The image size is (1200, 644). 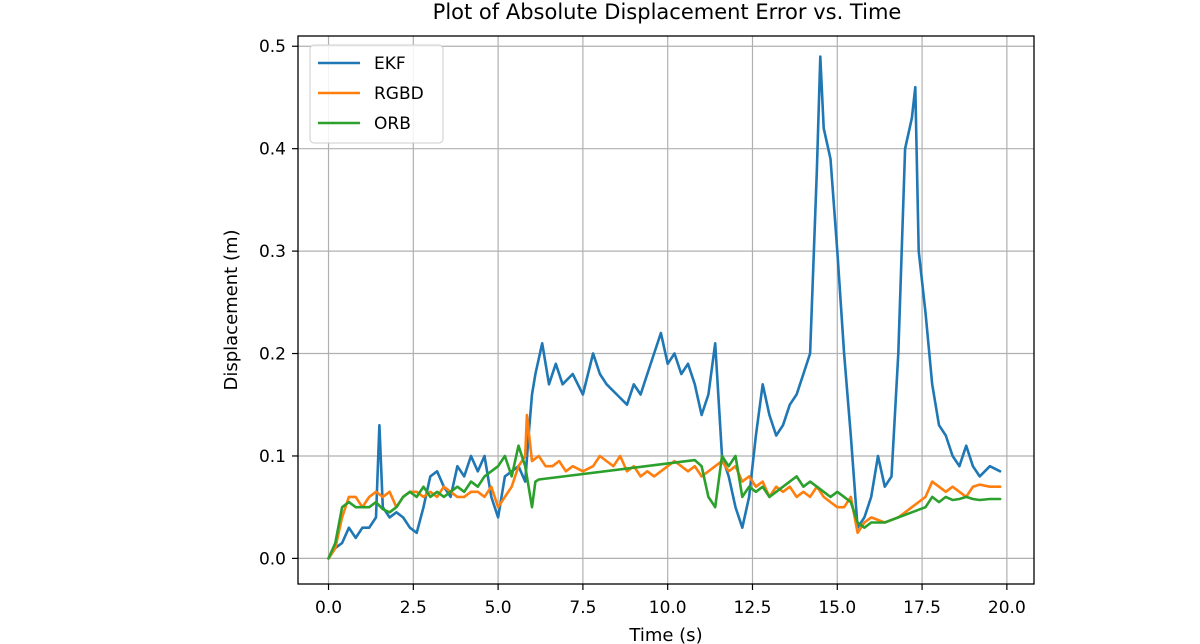 I want to click on legend-box, so click(x=376, y=94).